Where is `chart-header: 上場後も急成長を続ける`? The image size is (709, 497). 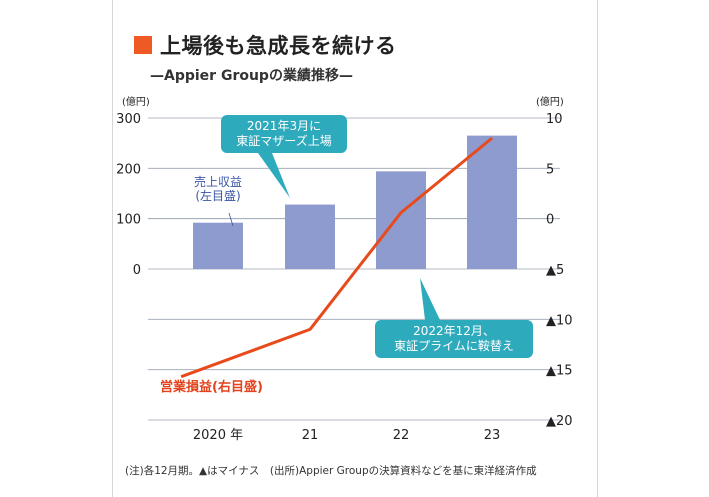
chart-header: 上場後も急成長を続ける is located at coordinates (265, 45).